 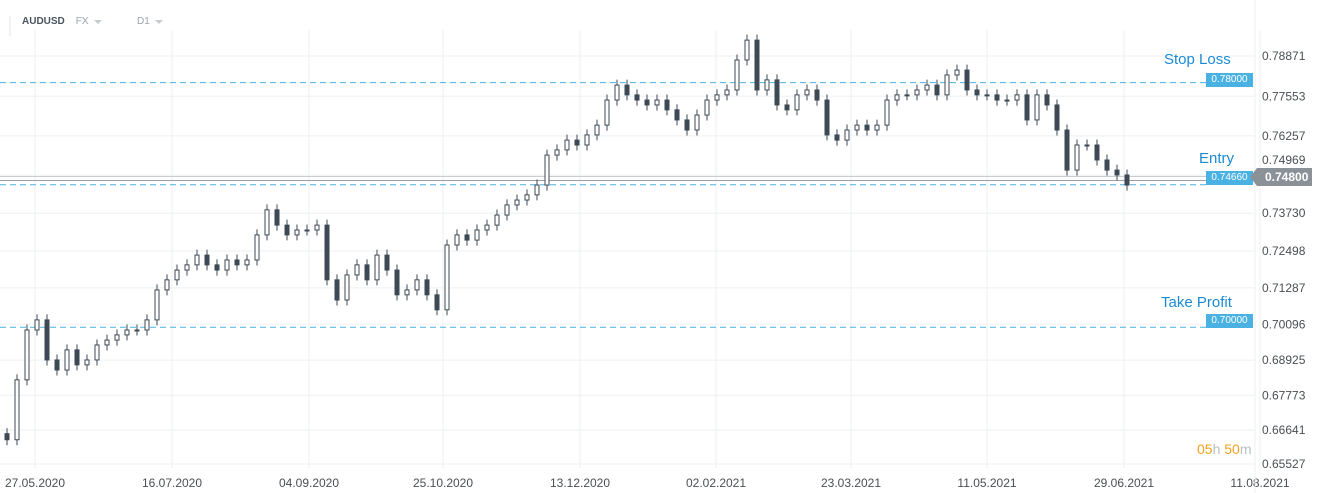 What do you see at coordinates (1229, 178) in the screenshot?
I see `entry-tag: 0.74660` at bounding box center [1229, 178].